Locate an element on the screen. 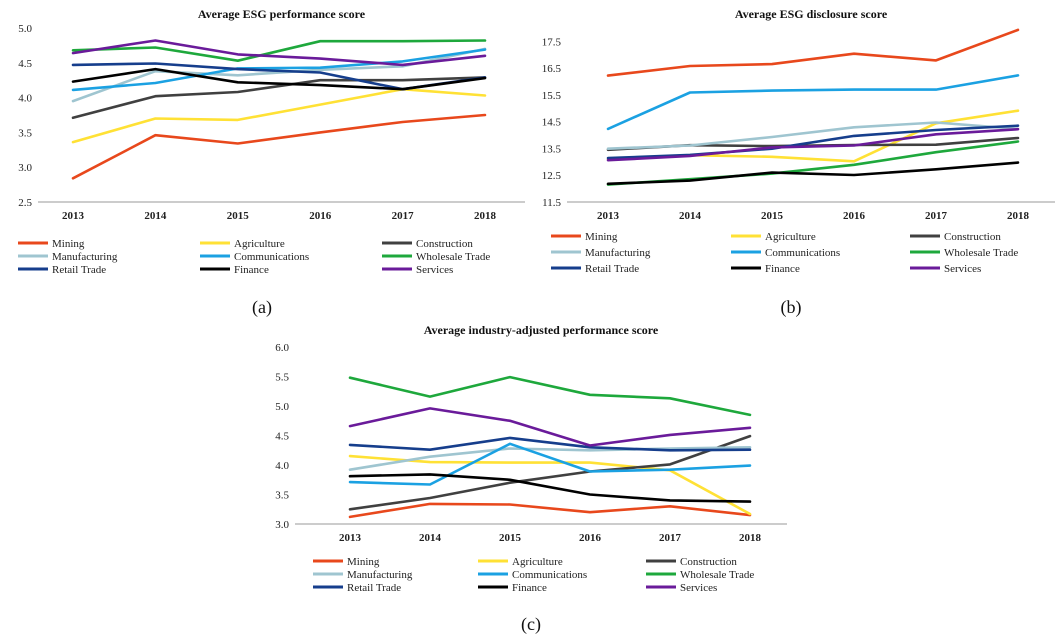  chart-title: Average ESG disclosure score is located at coordinates (811, 14).